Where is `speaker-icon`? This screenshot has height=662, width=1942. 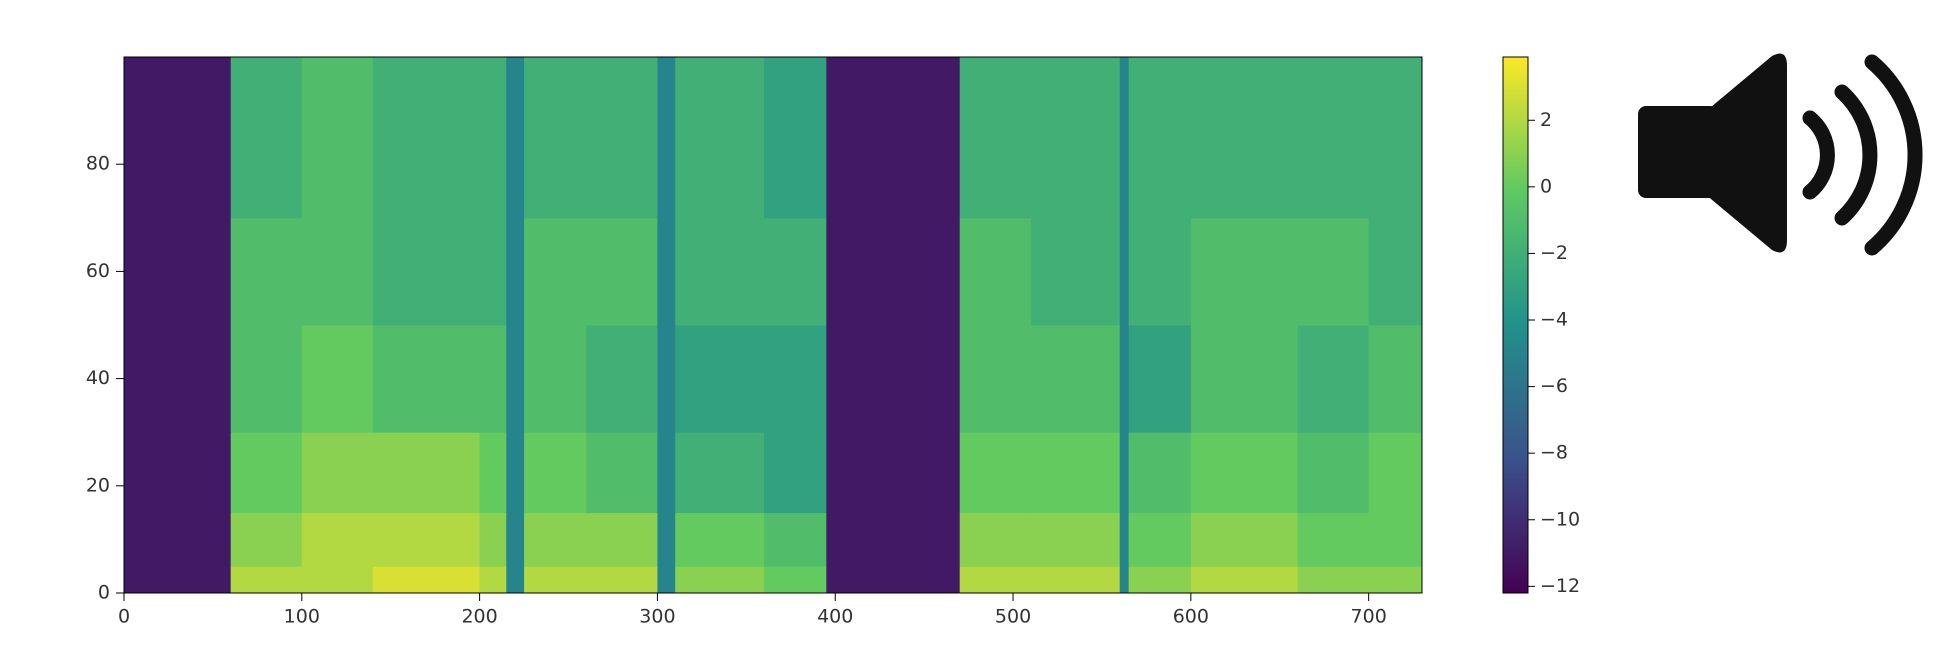 speaker-icon is located at coordinates (1780, 154).